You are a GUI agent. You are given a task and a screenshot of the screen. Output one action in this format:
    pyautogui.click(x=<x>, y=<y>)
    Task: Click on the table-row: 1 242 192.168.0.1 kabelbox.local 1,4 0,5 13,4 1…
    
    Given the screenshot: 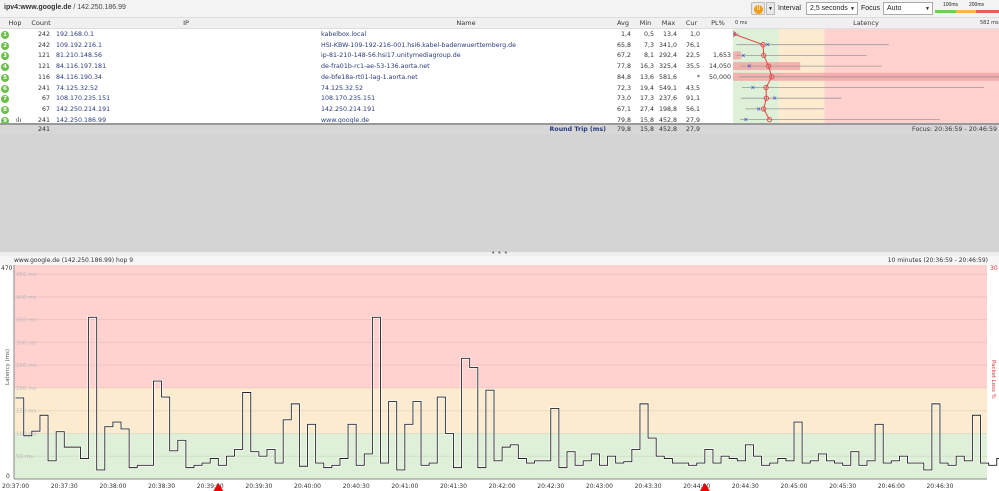 What is the action you would take?
    pyautogui.click(x=366, y=35)
    